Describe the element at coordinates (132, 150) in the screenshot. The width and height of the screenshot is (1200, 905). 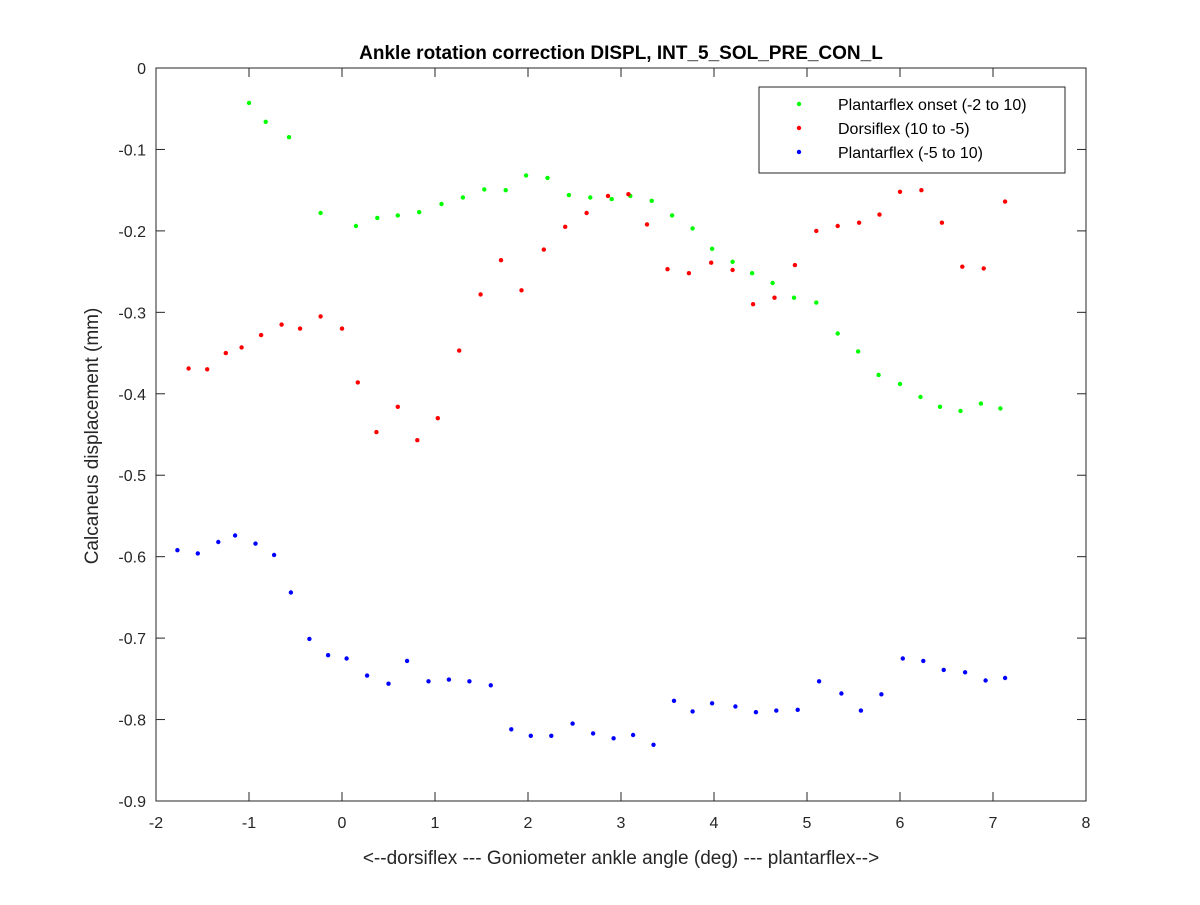
I see `y-tick-label: -0.1` at that location.